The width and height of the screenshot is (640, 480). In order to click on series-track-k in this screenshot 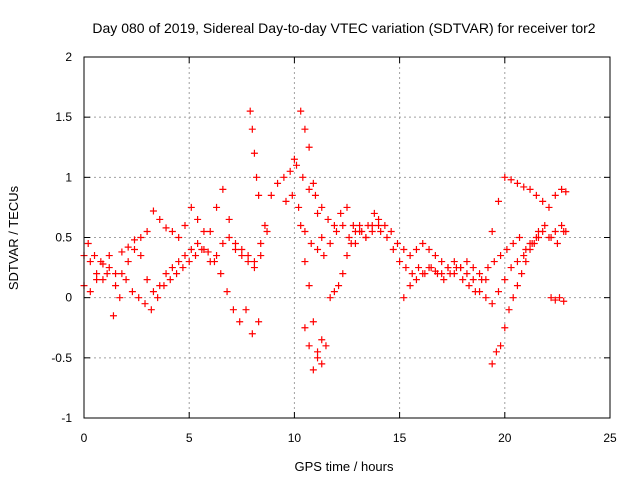, I will do `click(515, 301)`.